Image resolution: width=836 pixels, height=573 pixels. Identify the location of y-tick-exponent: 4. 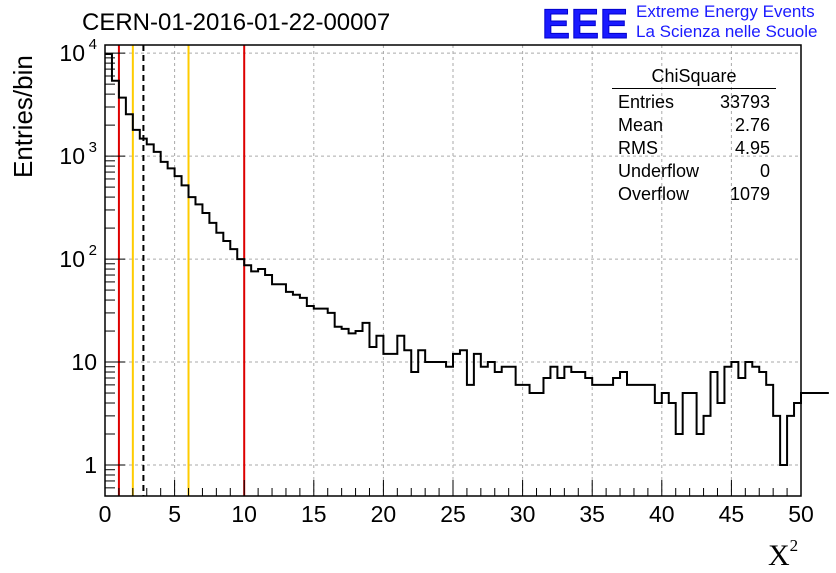
(93, 44).